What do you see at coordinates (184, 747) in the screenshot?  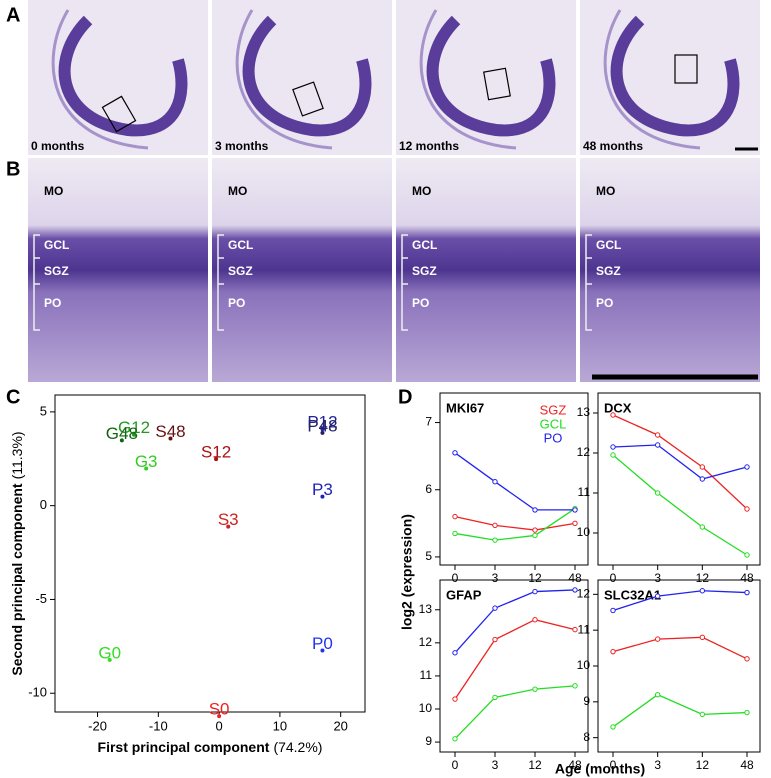 I see `x-axis-title: First principal component` at bounding box center [184, 747].